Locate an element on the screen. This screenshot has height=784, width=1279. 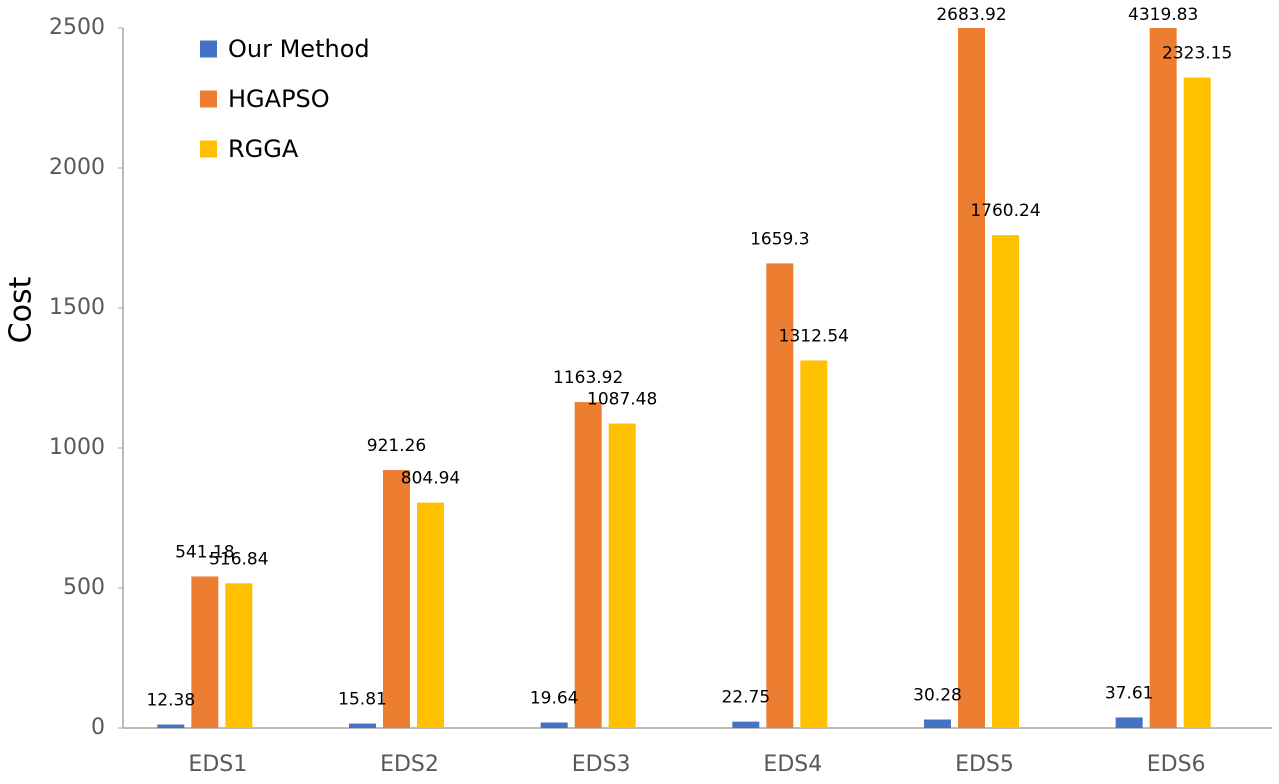
data-label: 921.26 is located at coordinates (396, 446).